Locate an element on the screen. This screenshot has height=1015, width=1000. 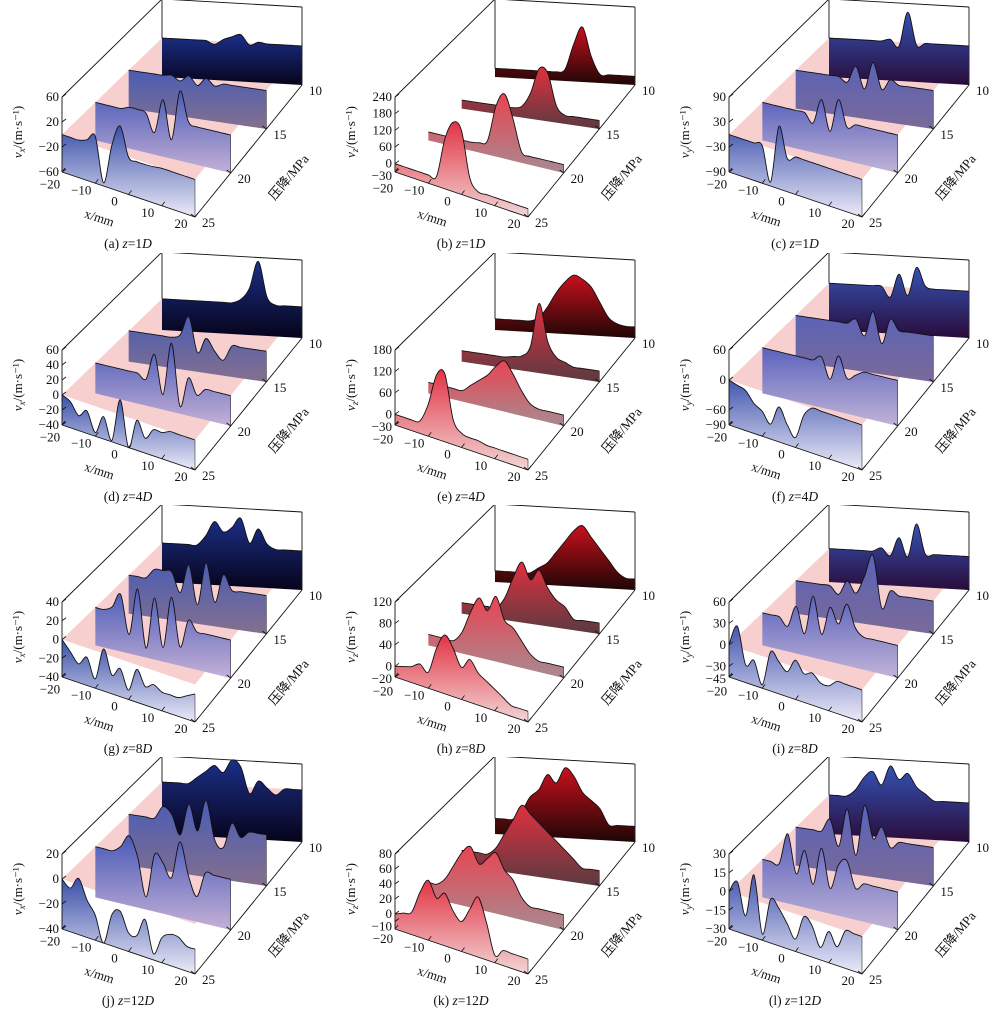
z-axis-label: vz/(m·s⁻¹) is located at coordinates (351, 385).